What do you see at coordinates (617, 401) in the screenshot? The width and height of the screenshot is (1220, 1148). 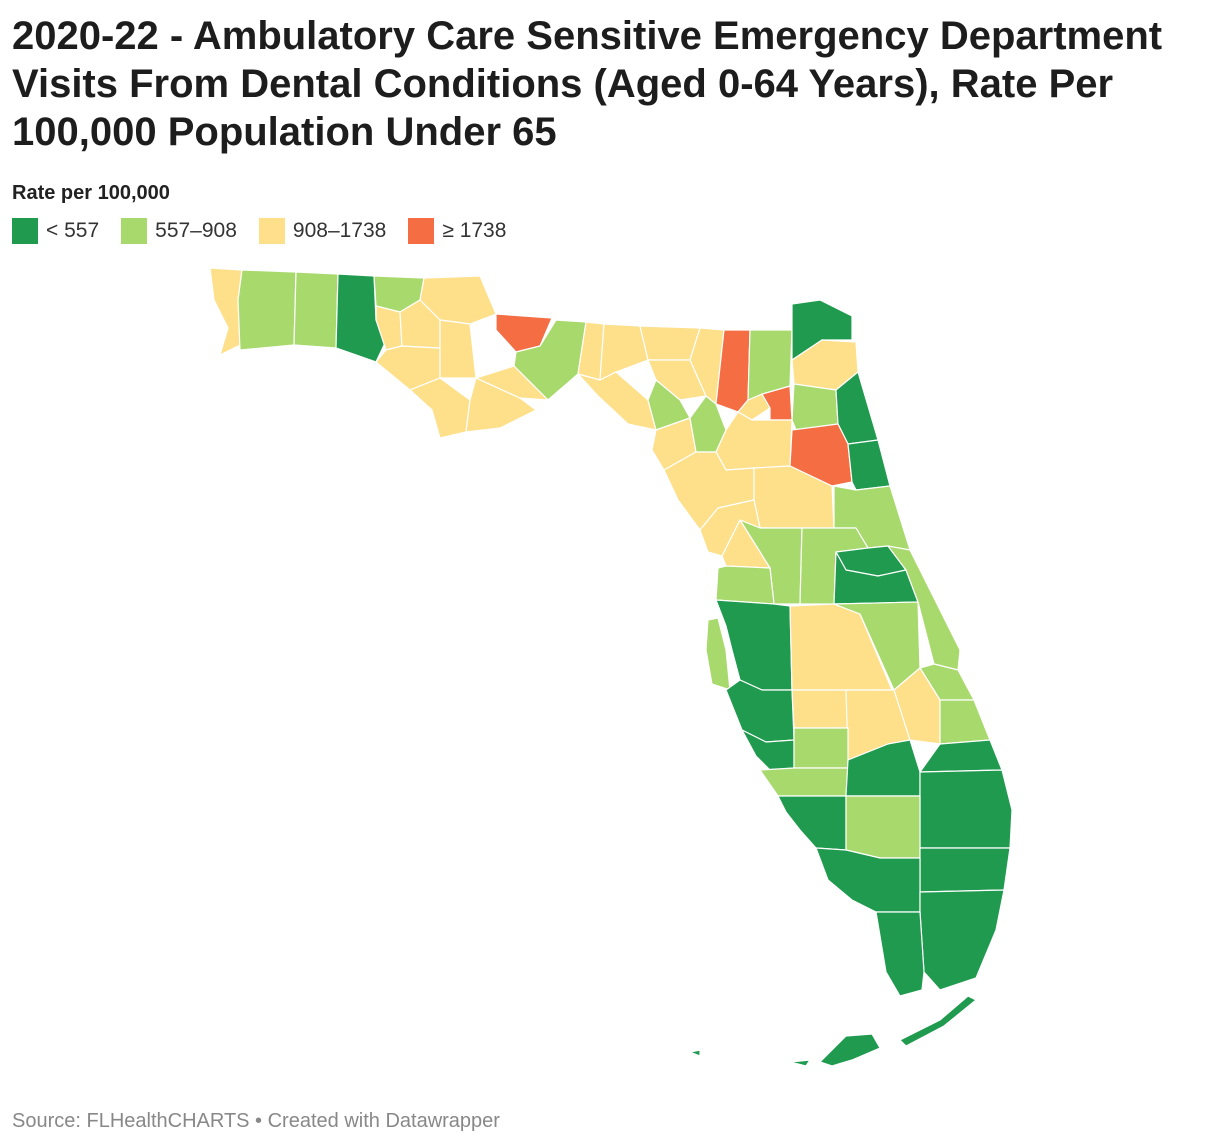 I see `county-taylor` at bounding box center [617, 401].